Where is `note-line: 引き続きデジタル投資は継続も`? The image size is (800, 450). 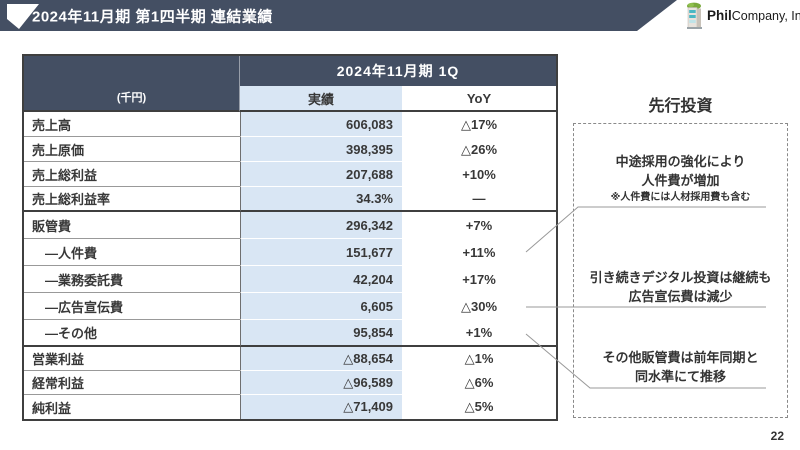 note-line: 引き続きデジタル投資は継続も is located at coordinates (680, 277).